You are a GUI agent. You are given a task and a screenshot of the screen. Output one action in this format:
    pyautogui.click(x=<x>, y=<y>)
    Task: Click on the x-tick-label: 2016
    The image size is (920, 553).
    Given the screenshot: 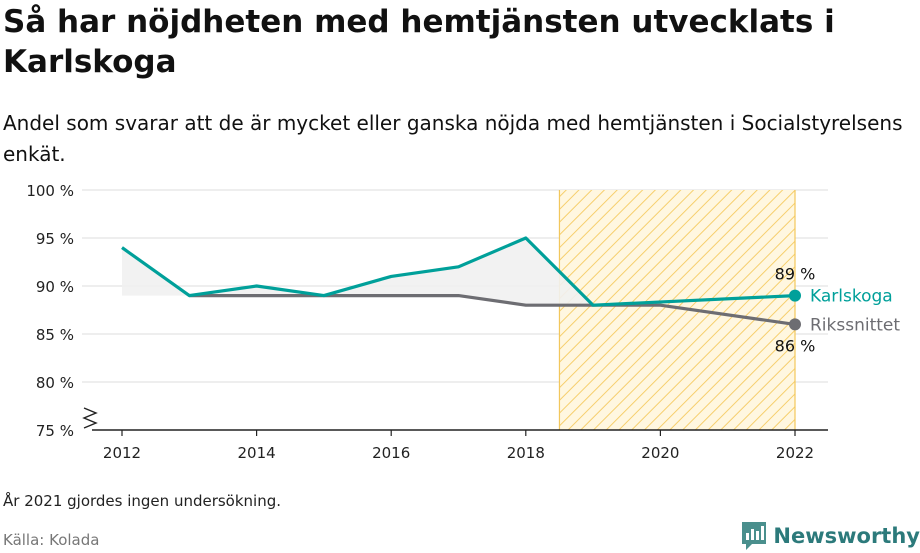 What is the action you would take?
    pyautogui.click(x=391, y=453)
    